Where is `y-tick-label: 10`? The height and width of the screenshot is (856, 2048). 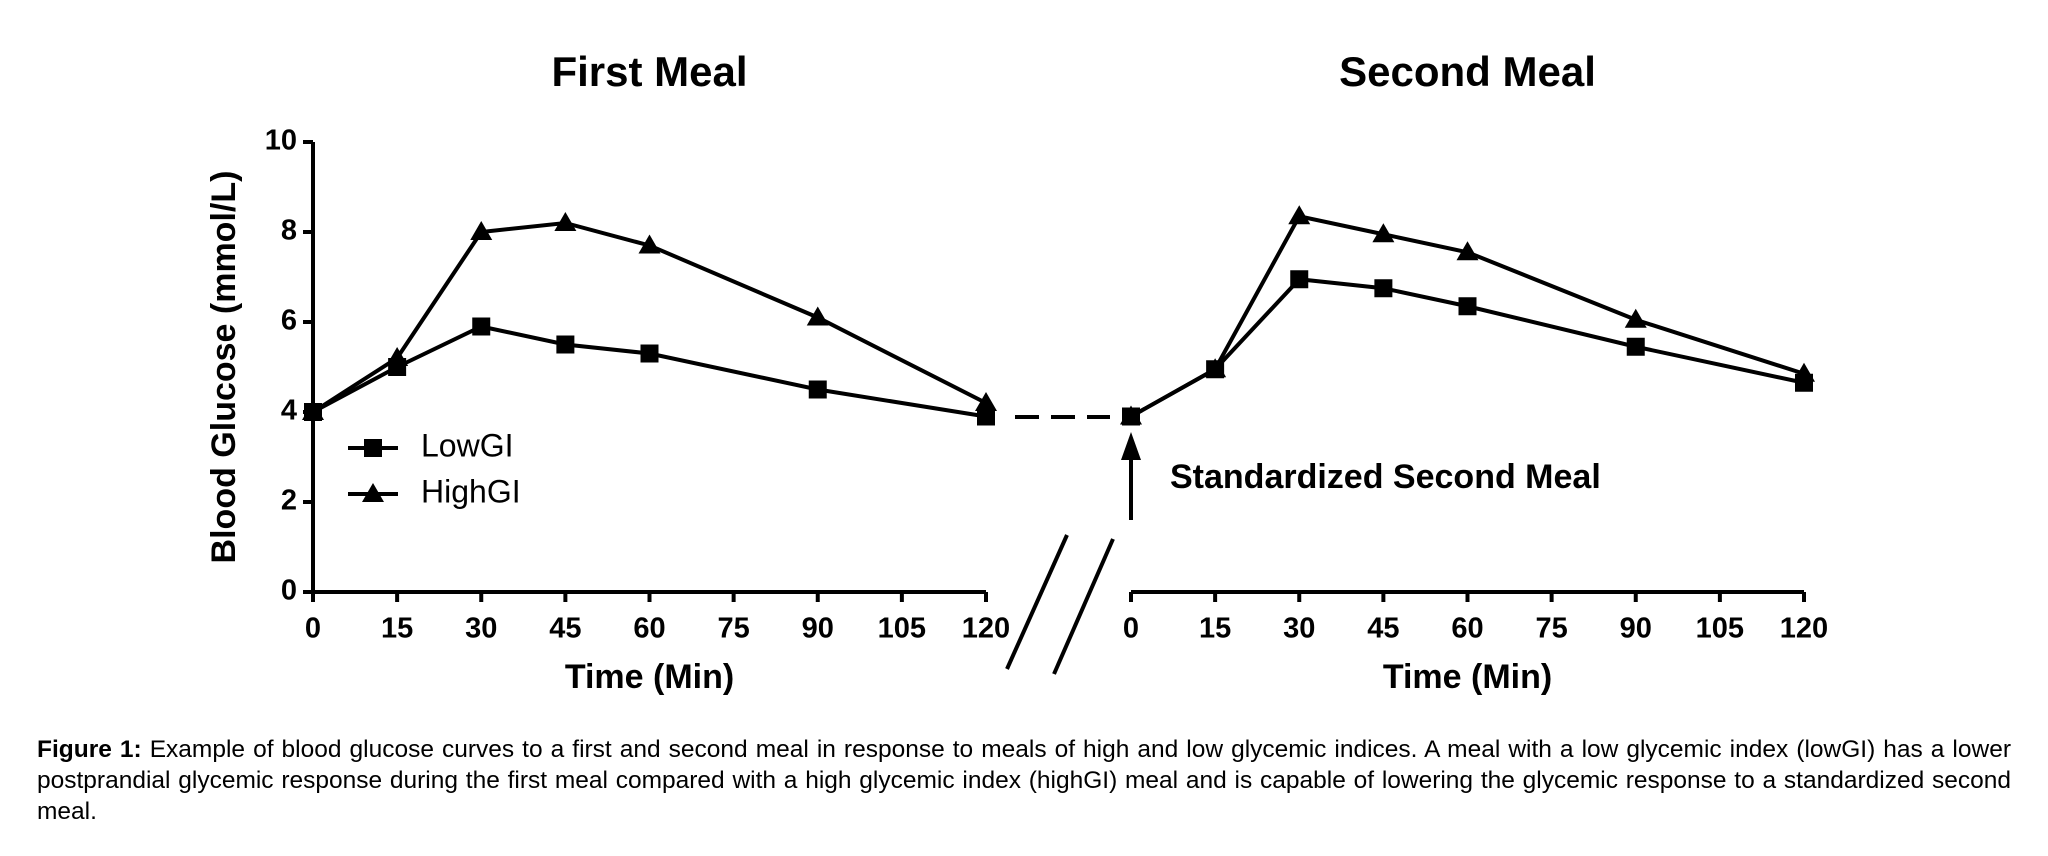 y-tick-label: 10 is located at coordinates (281, 141).